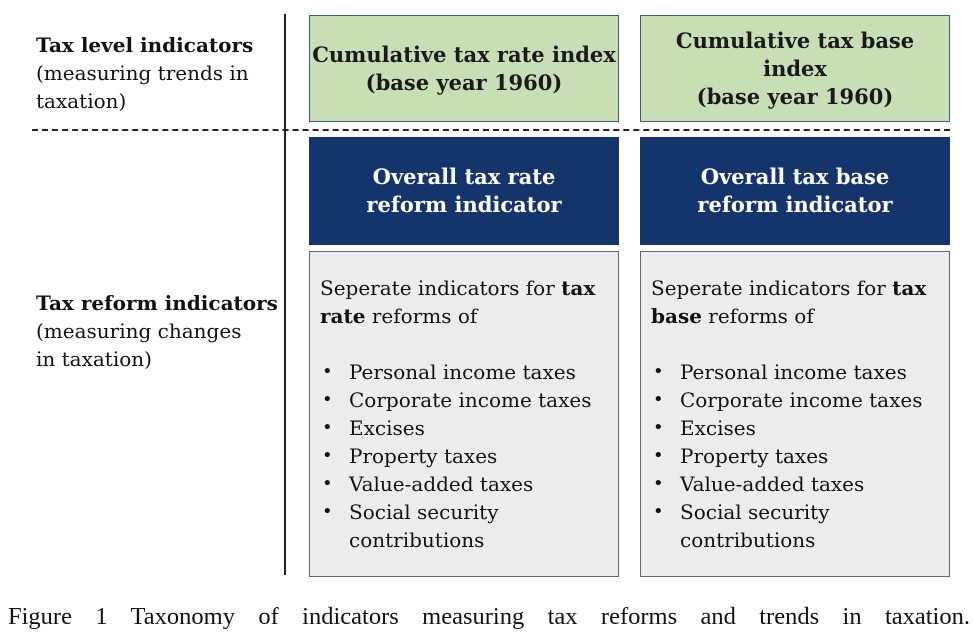 The image size is (973, 641). I want to click on tax-rate-index-line1: Cumulative tax rate index, so click(464, 54).